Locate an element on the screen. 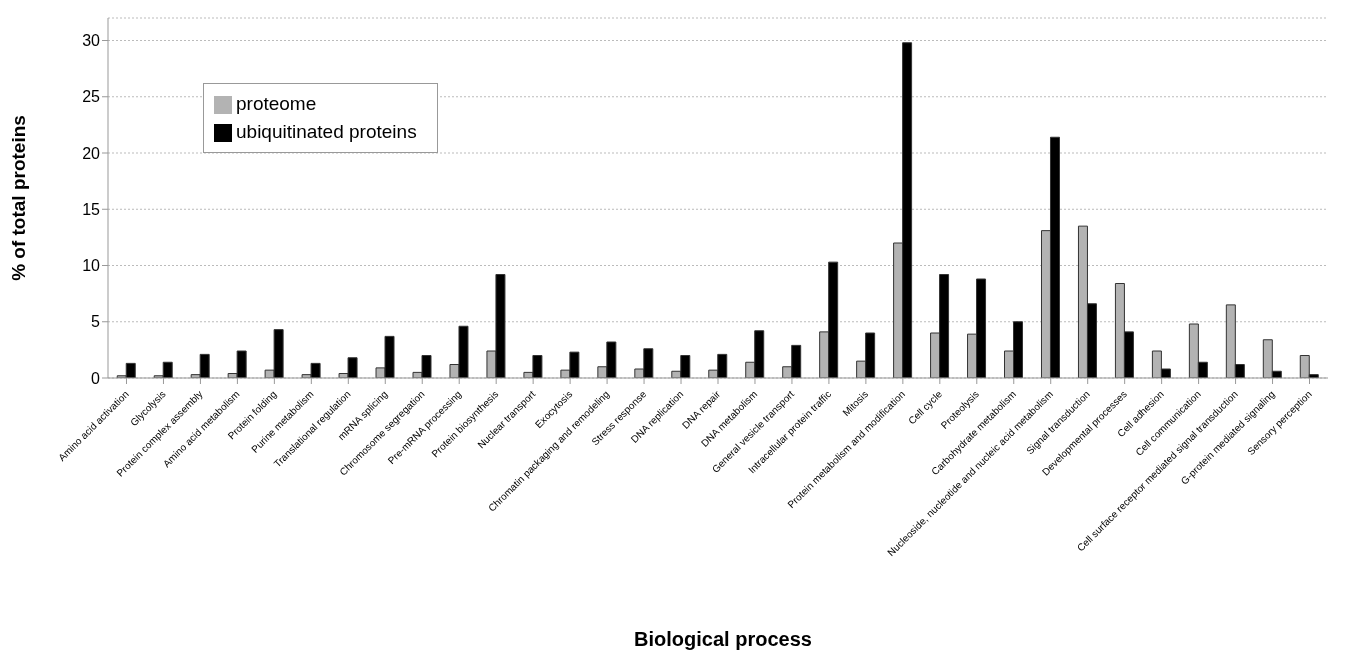  legend-label: proteome is located at coordinates (276, 103).